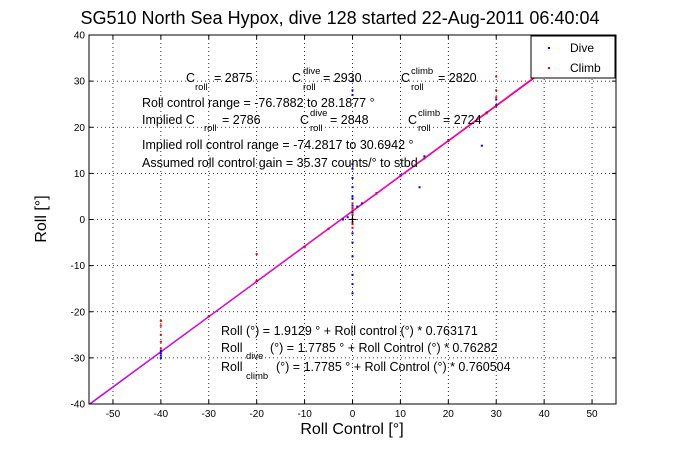  I want to click on legend: Dive Climb, so click(573, 57).